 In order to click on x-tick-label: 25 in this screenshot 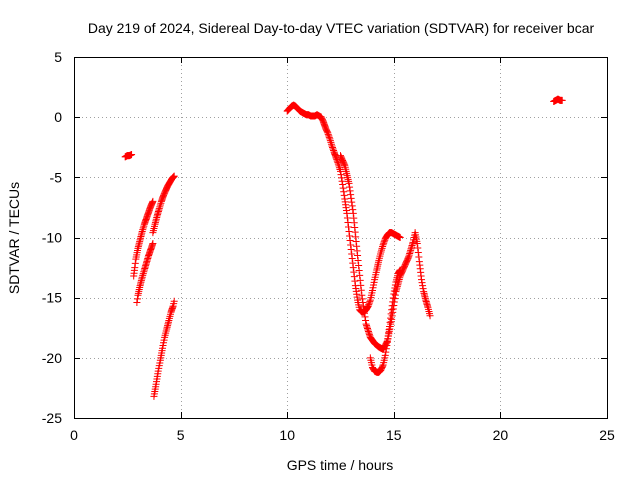, I will do `click(607, 435)`.